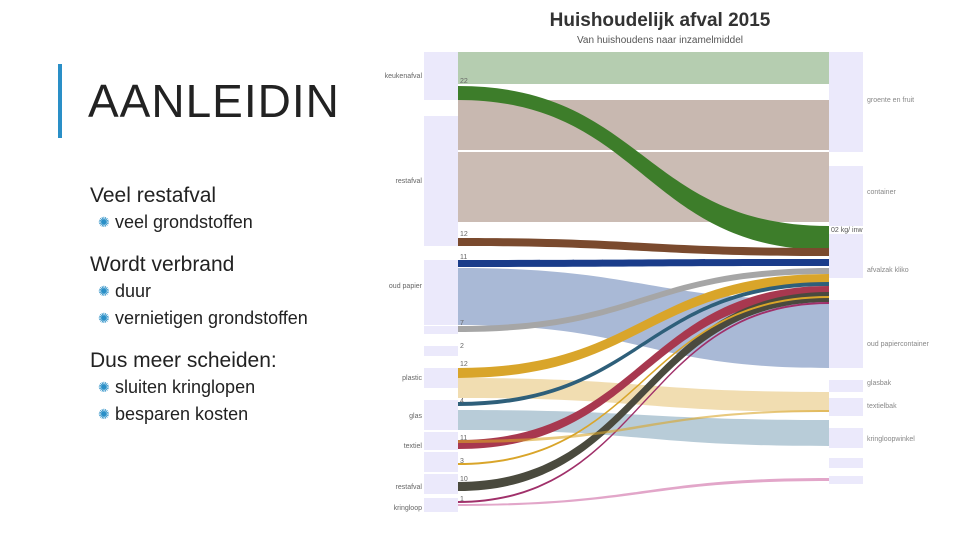  What do you see at coordinates (462, 346) in the screenshot?
I see `source-value: 2` at bounding box center [462, 346].